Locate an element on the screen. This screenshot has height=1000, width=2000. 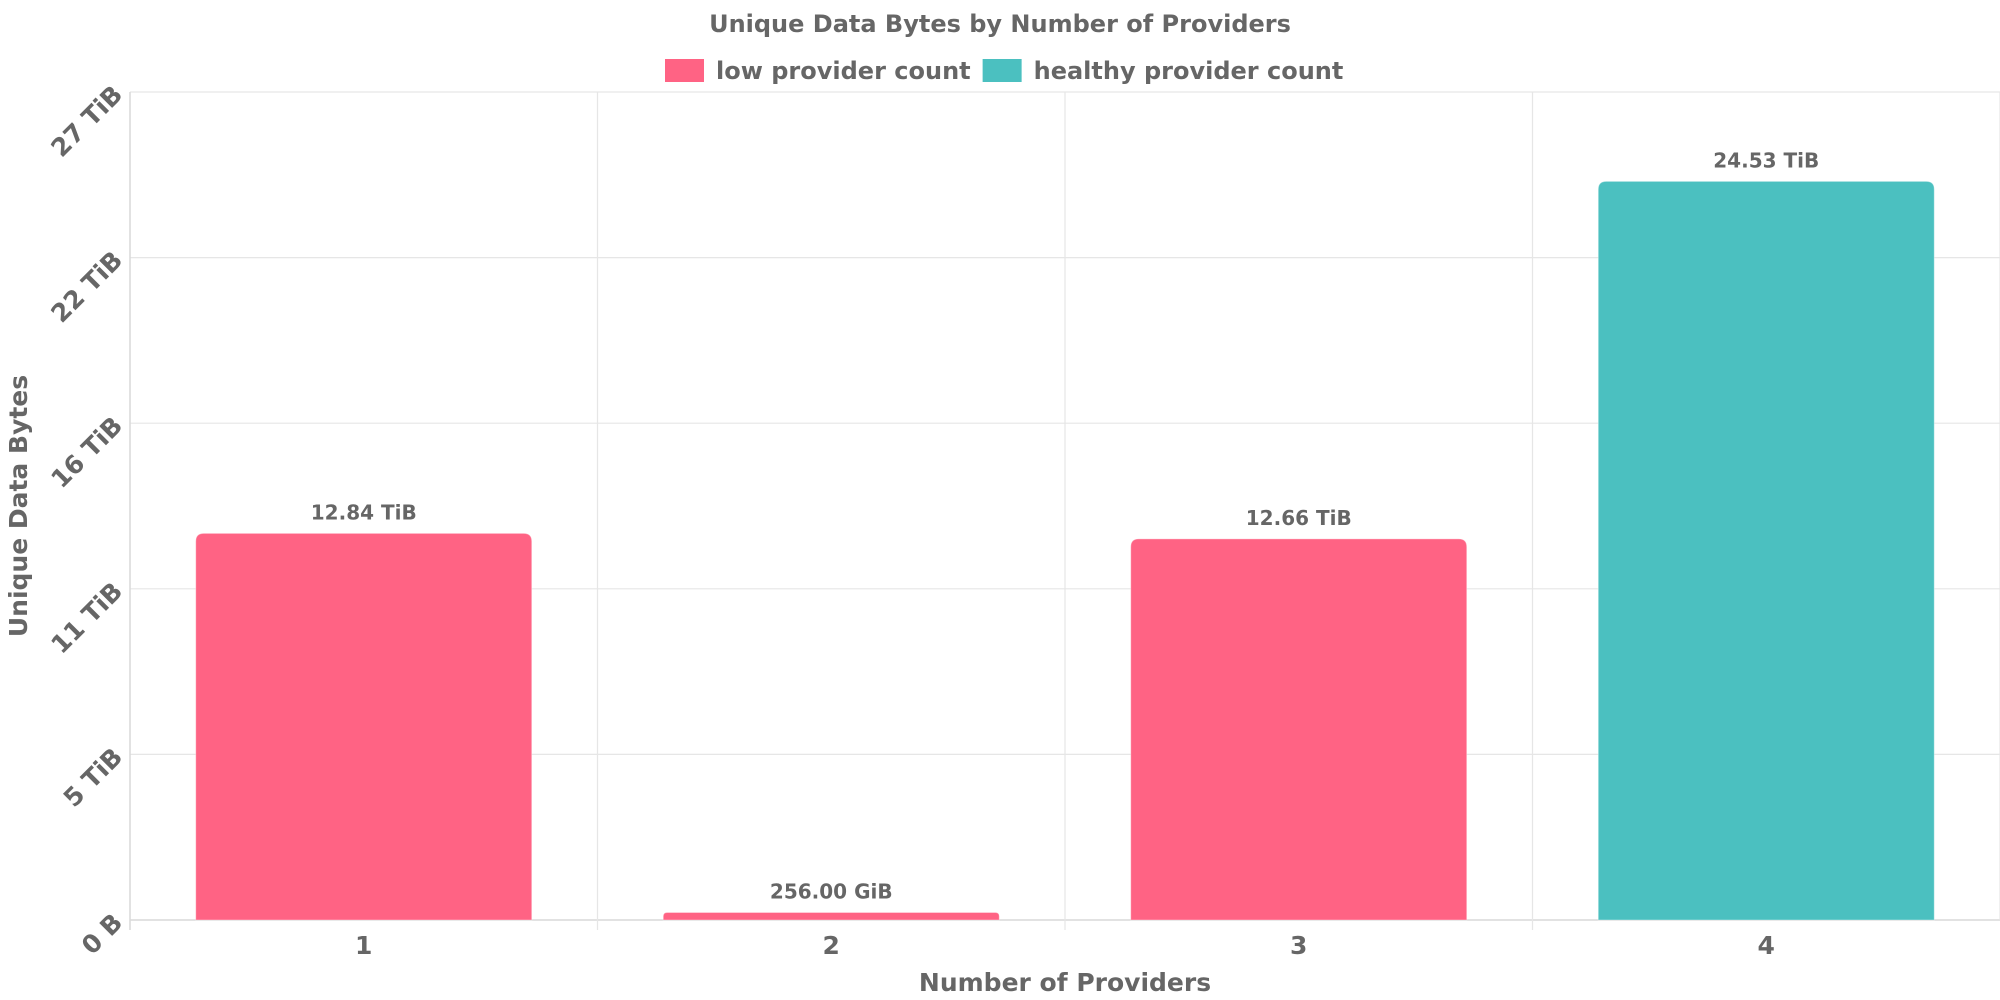
y-tick-label-0: 0 B is located at coordinates (102, 934).